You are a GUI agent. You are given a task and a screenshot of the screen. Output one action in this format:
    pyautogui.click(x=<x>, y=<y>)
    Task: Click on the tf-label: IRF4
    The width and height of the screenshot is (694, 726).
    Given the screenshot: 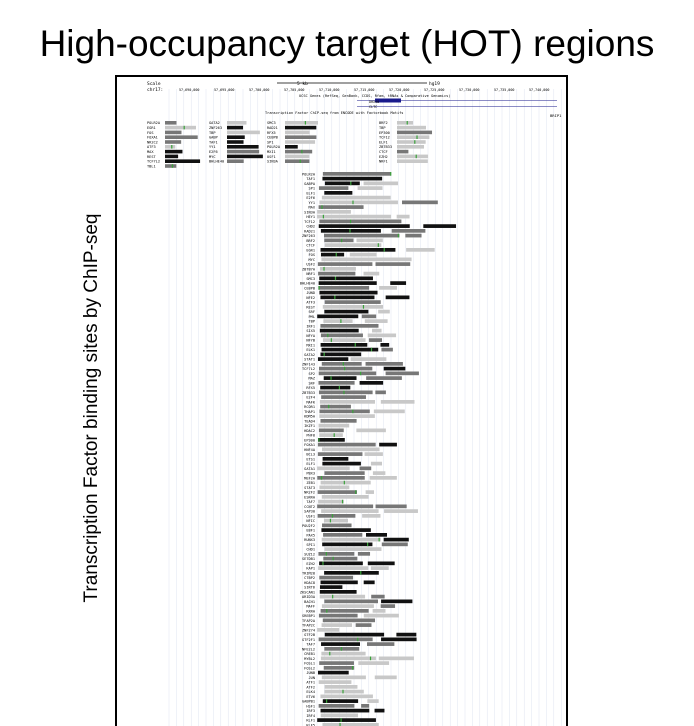 What is the action you would take?
    pyautogui.click(x=310, y=716)
    